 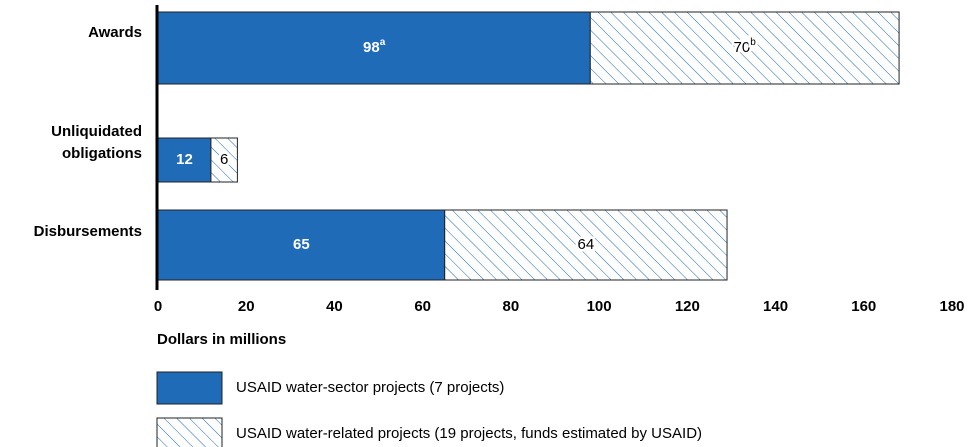 I want to click on value-label: 12, so click(x=184, y=159).